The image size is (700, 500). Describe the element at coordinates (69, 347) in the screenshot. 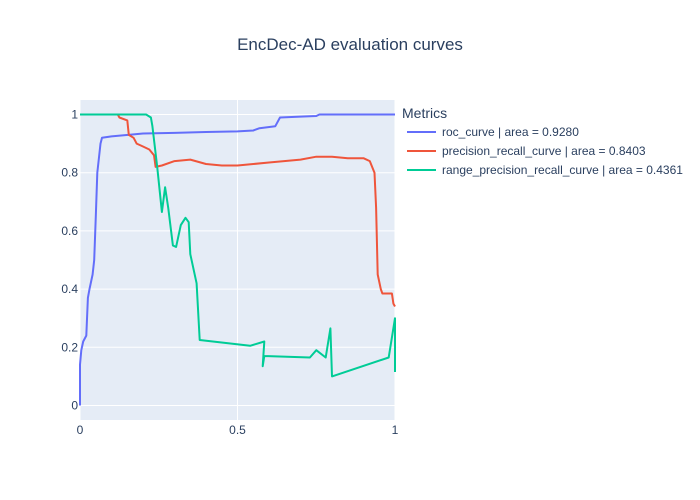

I see `y-tick-label: 0.2` at that location.